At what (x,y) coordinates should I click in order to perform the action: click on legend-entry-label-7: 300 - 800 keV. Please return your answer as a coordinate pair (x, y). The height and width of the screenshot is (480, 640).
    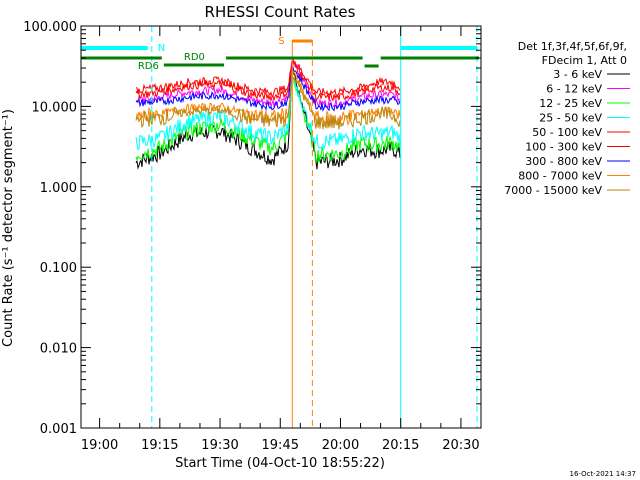
    Looking at the image, I should click on (563, 161).